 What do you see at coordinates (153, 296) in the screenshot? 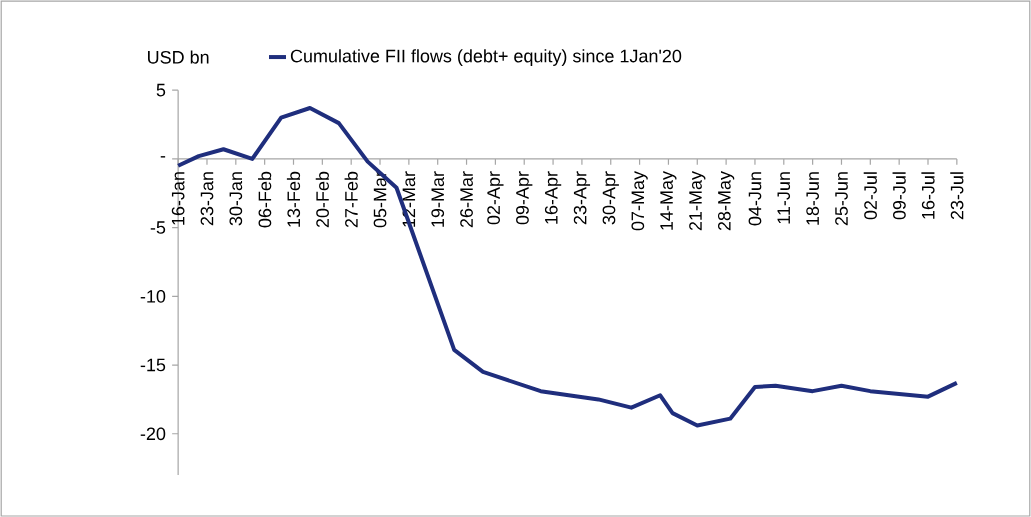
I see `y-tick-label: -10` at bounding box center [153, 296].